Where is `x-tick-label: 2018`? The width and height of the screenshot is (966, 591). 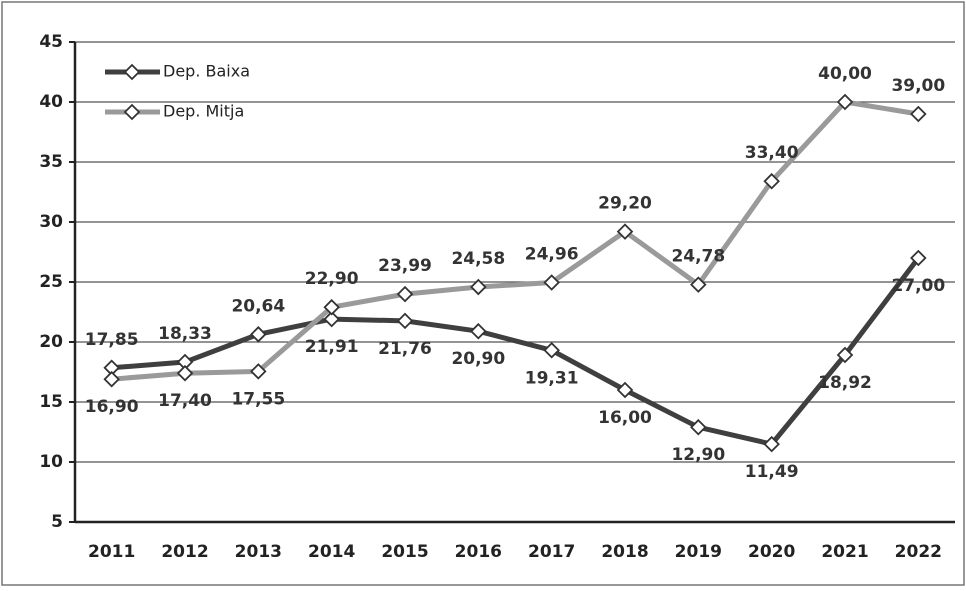
x-tick-label: 2018 is located at coordinates (624, 552).